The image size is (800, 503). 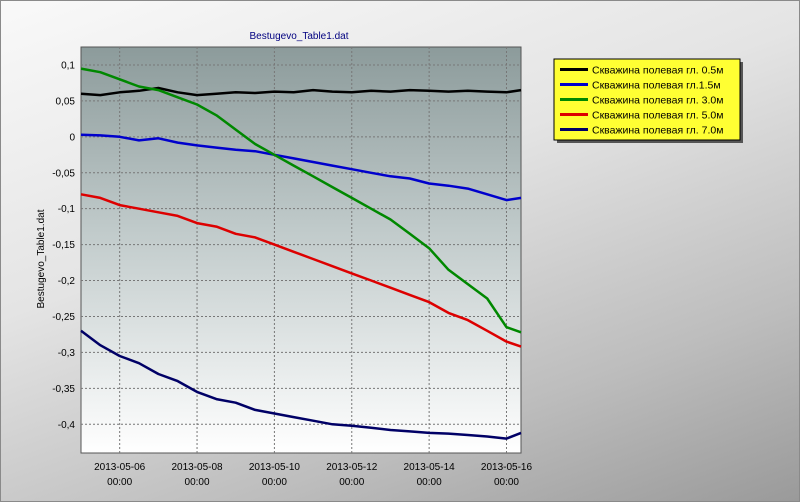 I want to click on y-tick-label: -0,25, so click(x=63, y=317).